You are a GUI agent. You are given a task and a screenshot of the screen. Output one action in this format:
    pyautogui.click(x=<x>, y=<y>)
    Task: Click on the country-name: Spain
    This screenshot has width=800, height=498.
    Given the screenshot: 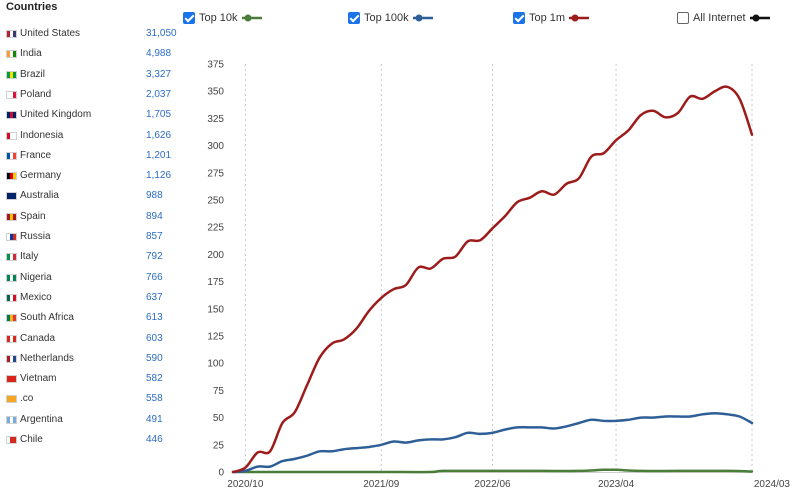 What is the action you would take?
    pyautogui.click(x=33, y=216)
    